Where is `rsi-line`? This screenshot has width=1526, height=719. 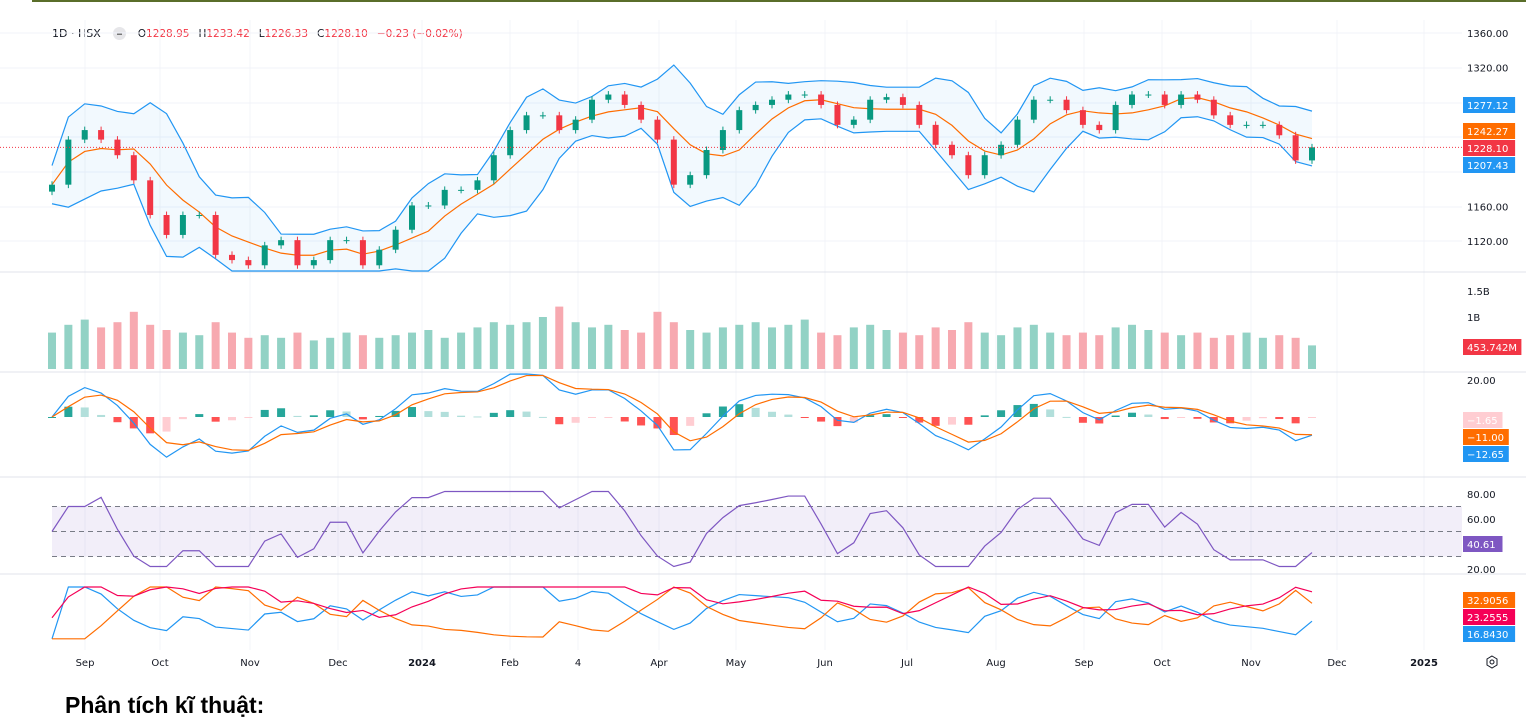
rsi-line is located at coordinates (682, 529).